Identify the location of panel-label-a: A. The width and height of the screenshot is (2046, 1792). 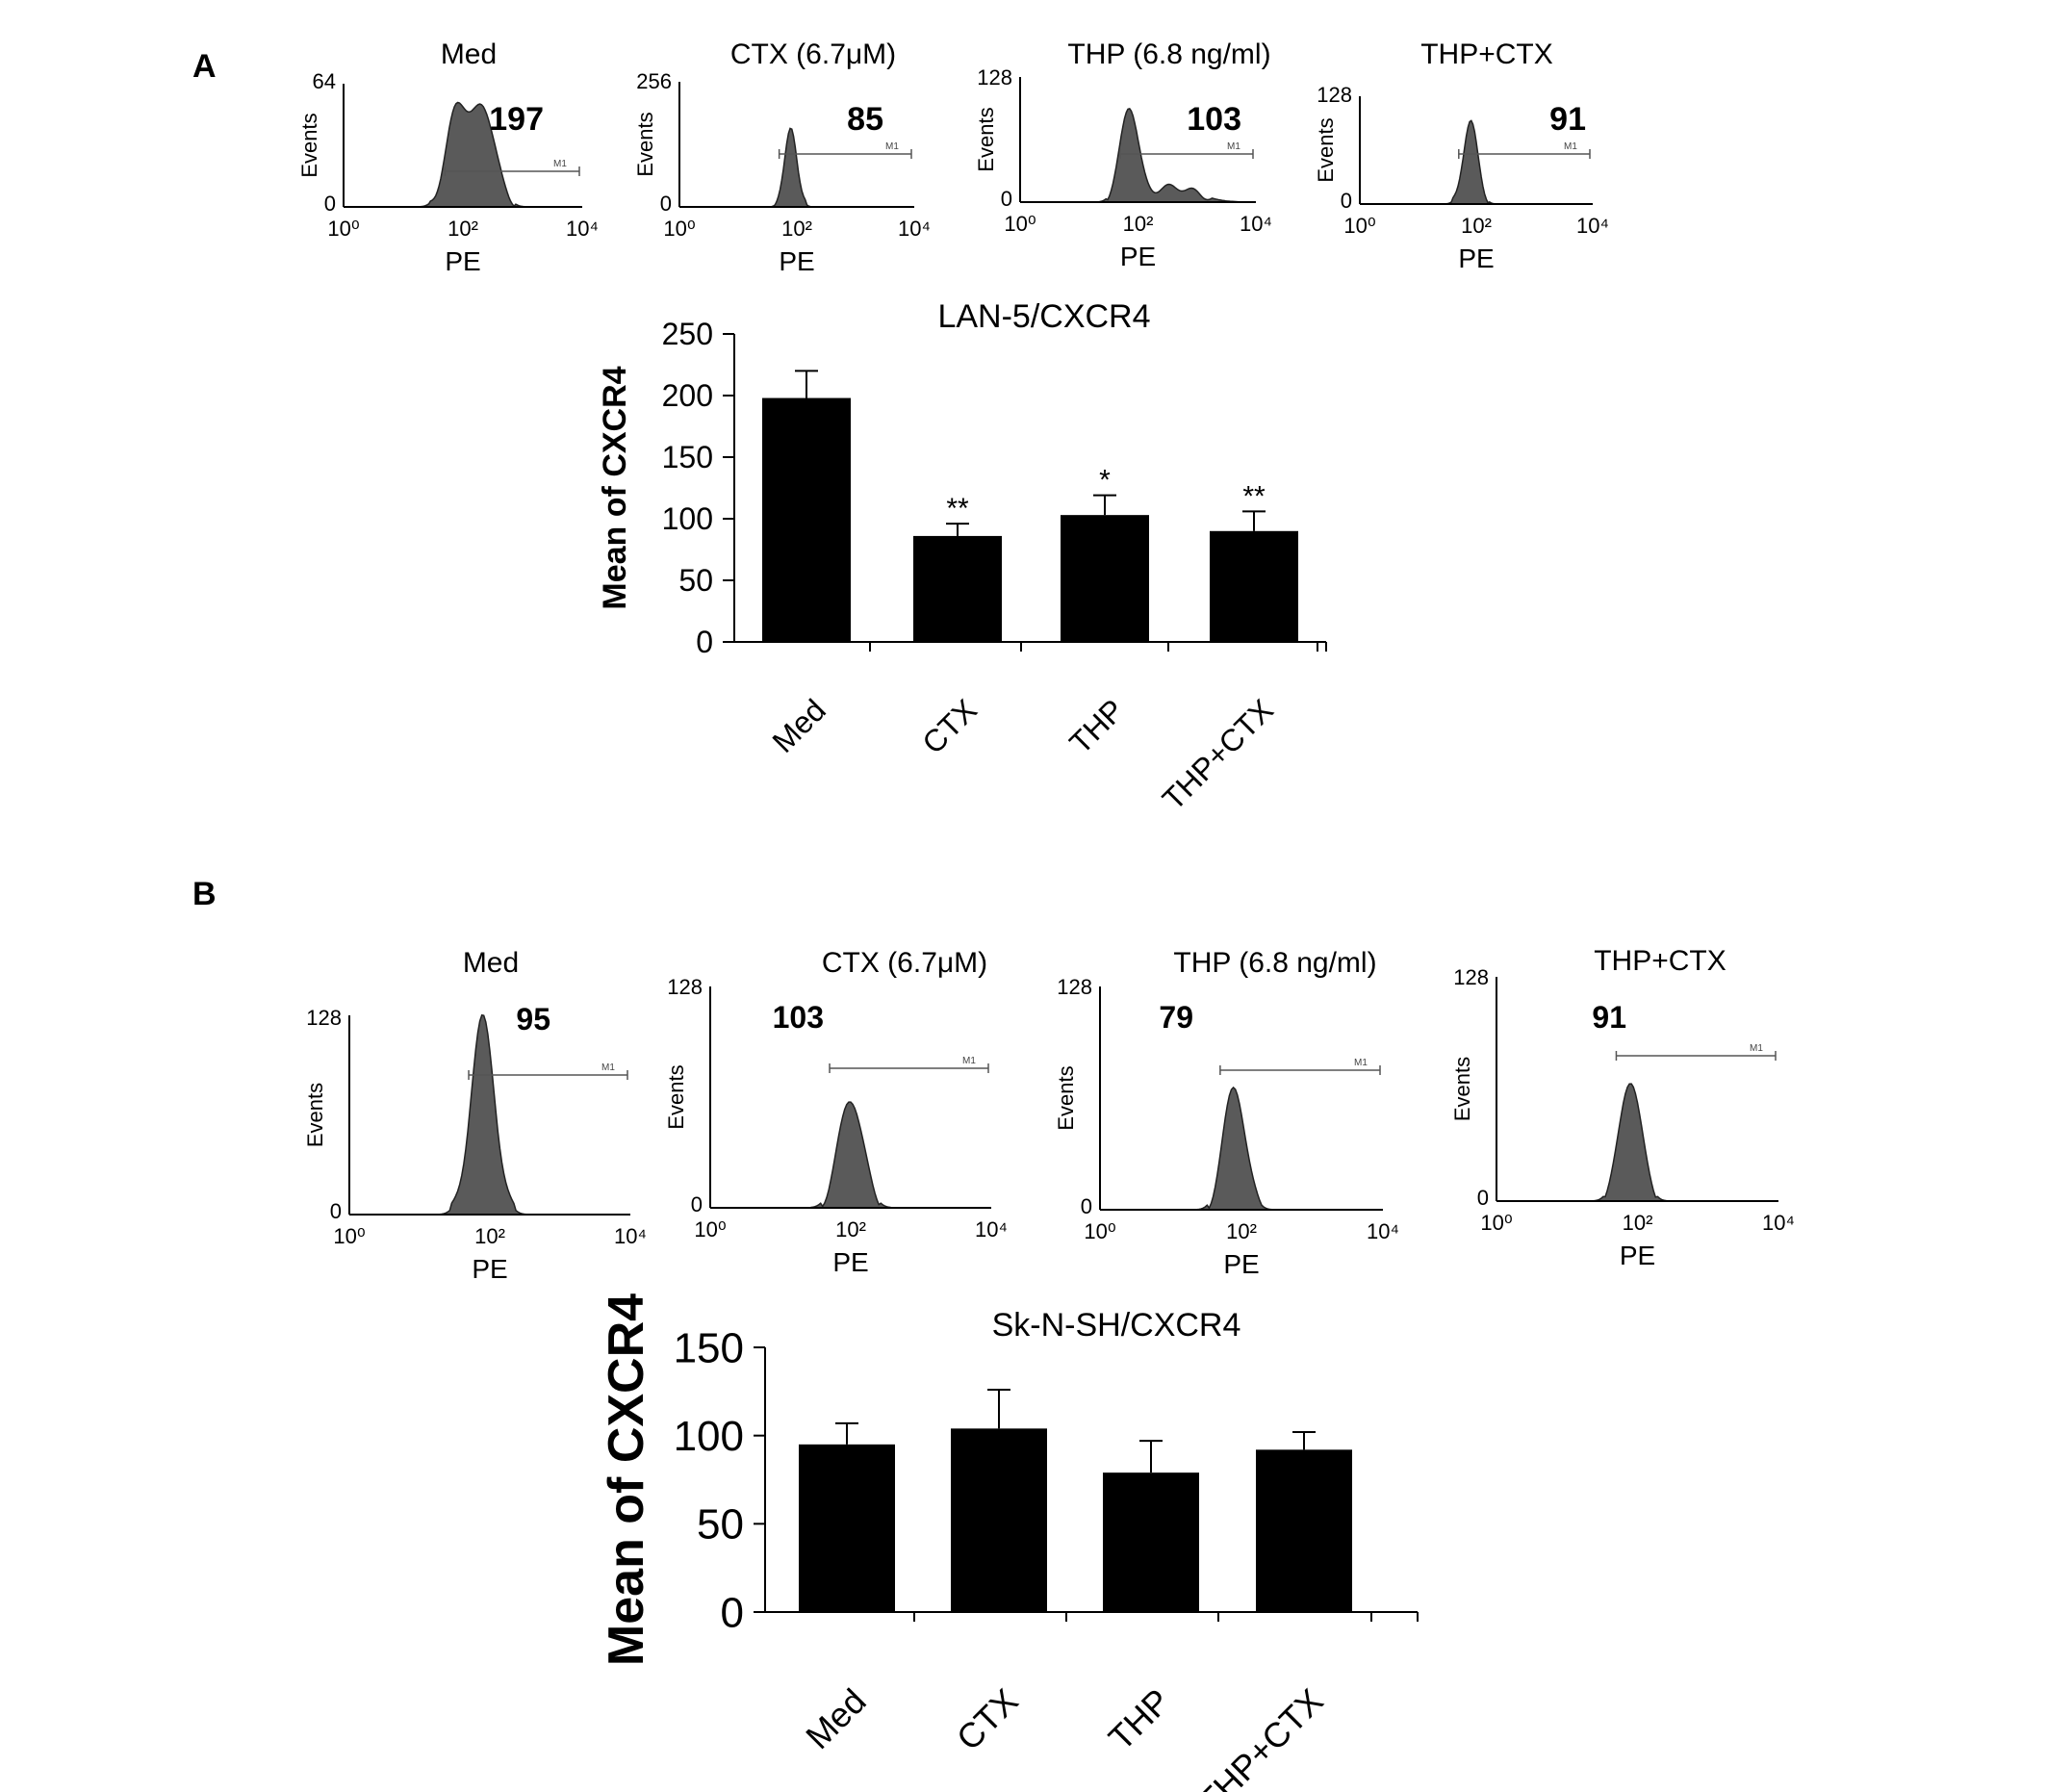
(204, 66).